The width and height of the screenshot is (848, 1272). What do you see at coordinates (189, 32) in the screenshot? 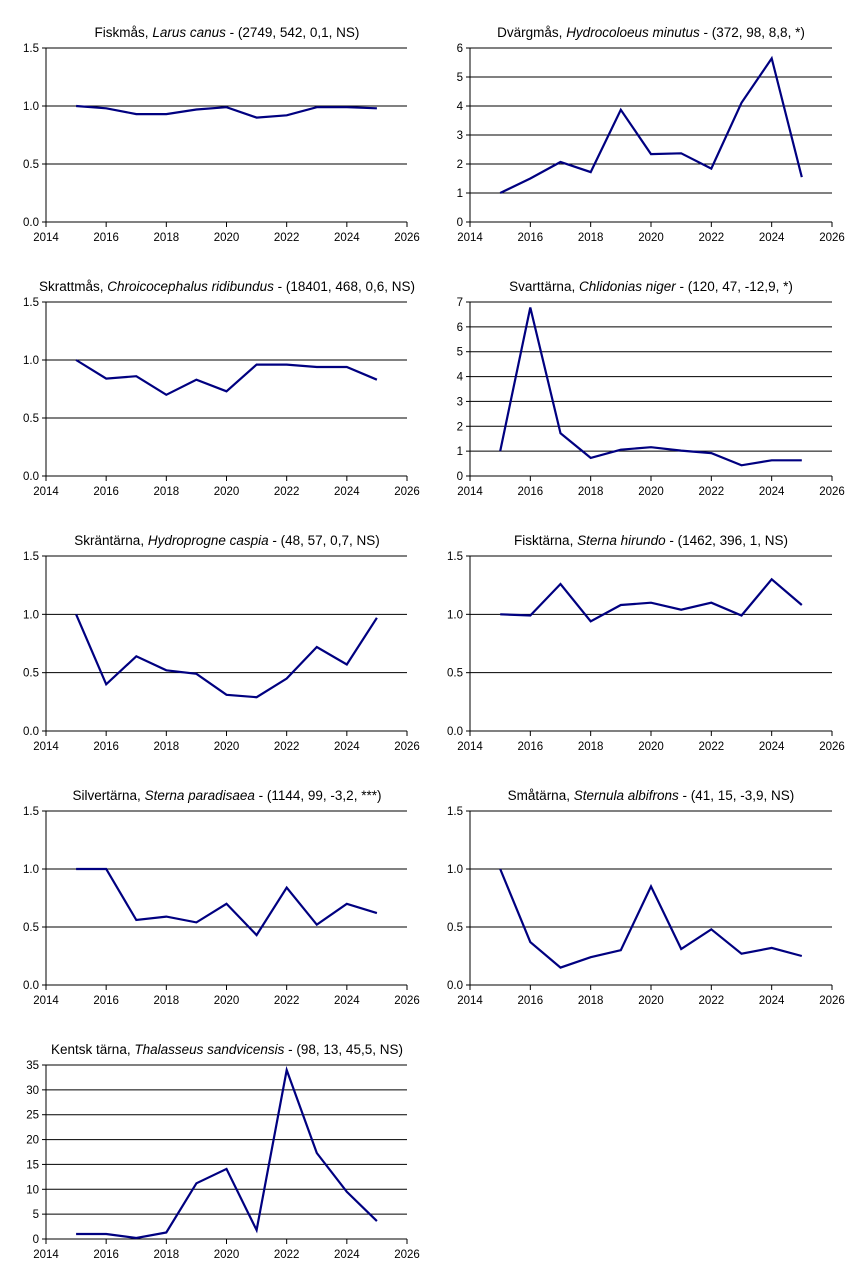
I see `chart-title-species: Larus canus` at bounding box center [189, 32].